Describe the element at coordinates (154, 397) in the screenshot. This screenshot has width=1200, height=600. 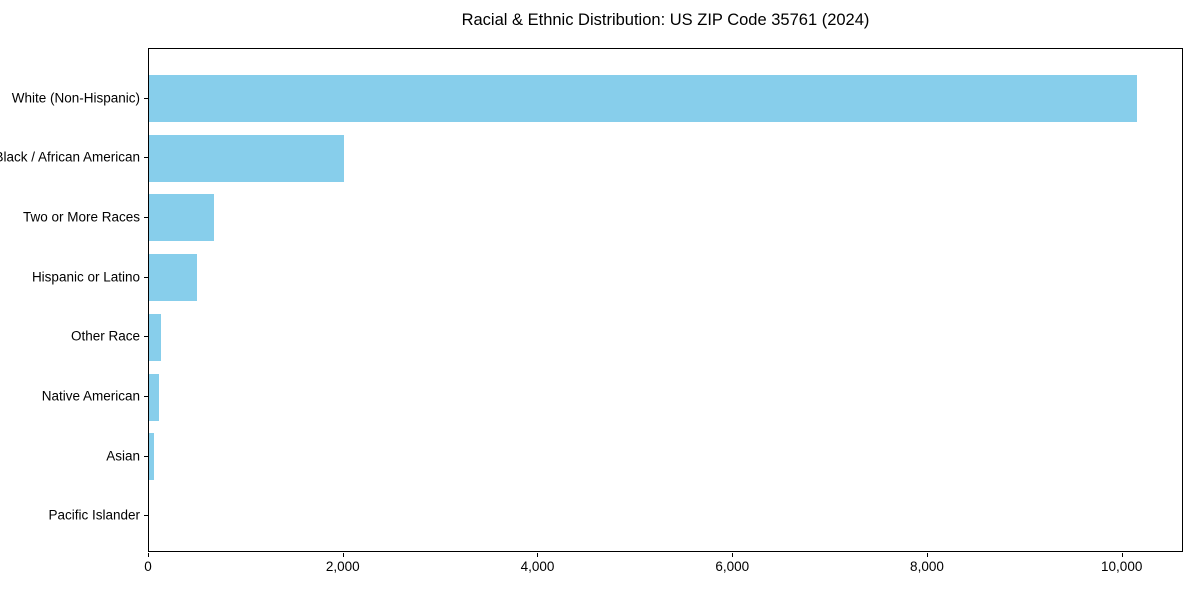
I see `bar-native-american` at that location.